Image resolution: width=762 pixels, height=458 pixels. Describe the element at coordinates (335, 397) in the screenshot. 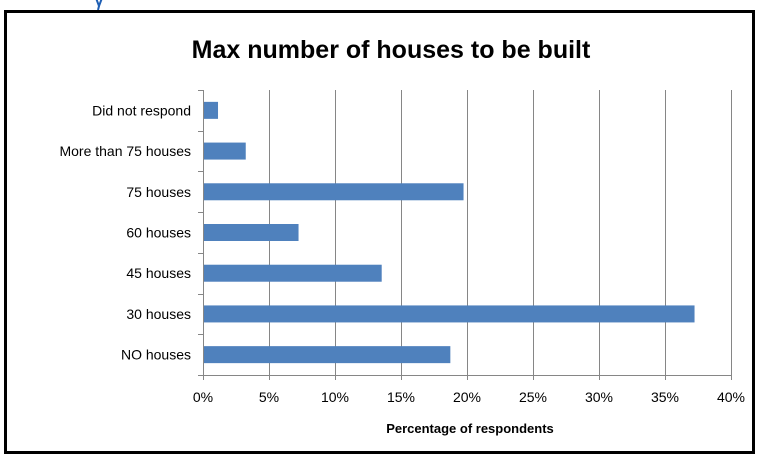

I see `x-tick-label: 10%` at that location.